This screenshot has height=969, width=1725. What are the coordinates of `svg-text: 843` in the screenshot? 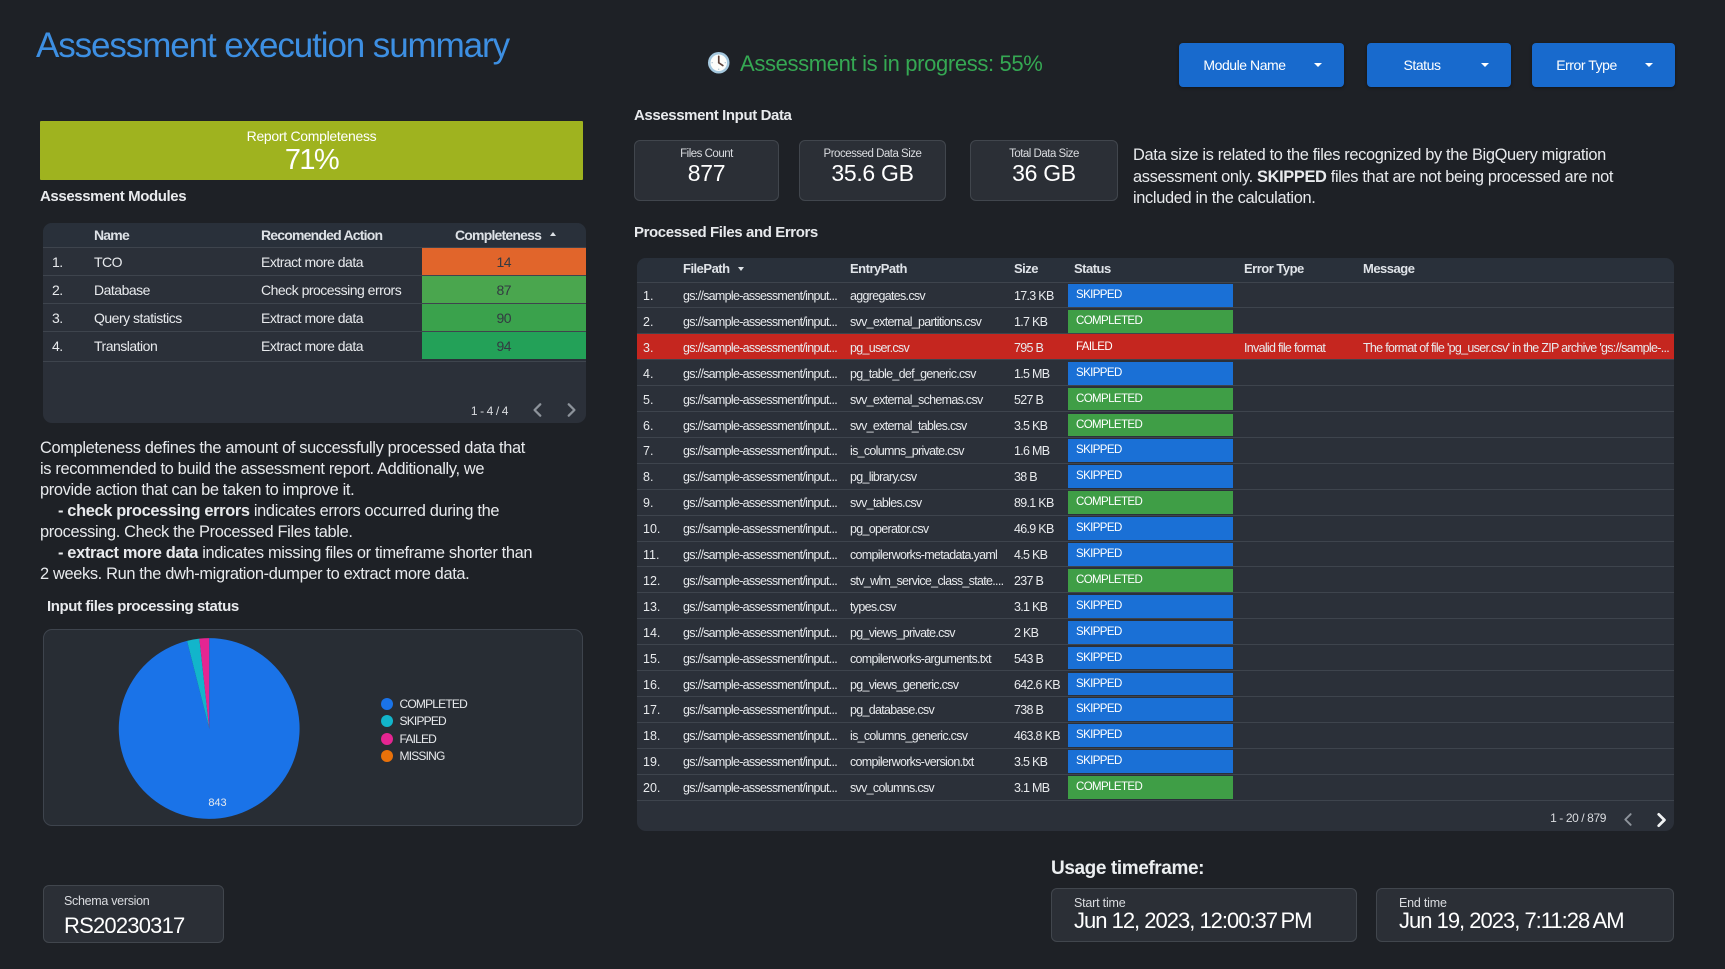 It's located at (217, 803).